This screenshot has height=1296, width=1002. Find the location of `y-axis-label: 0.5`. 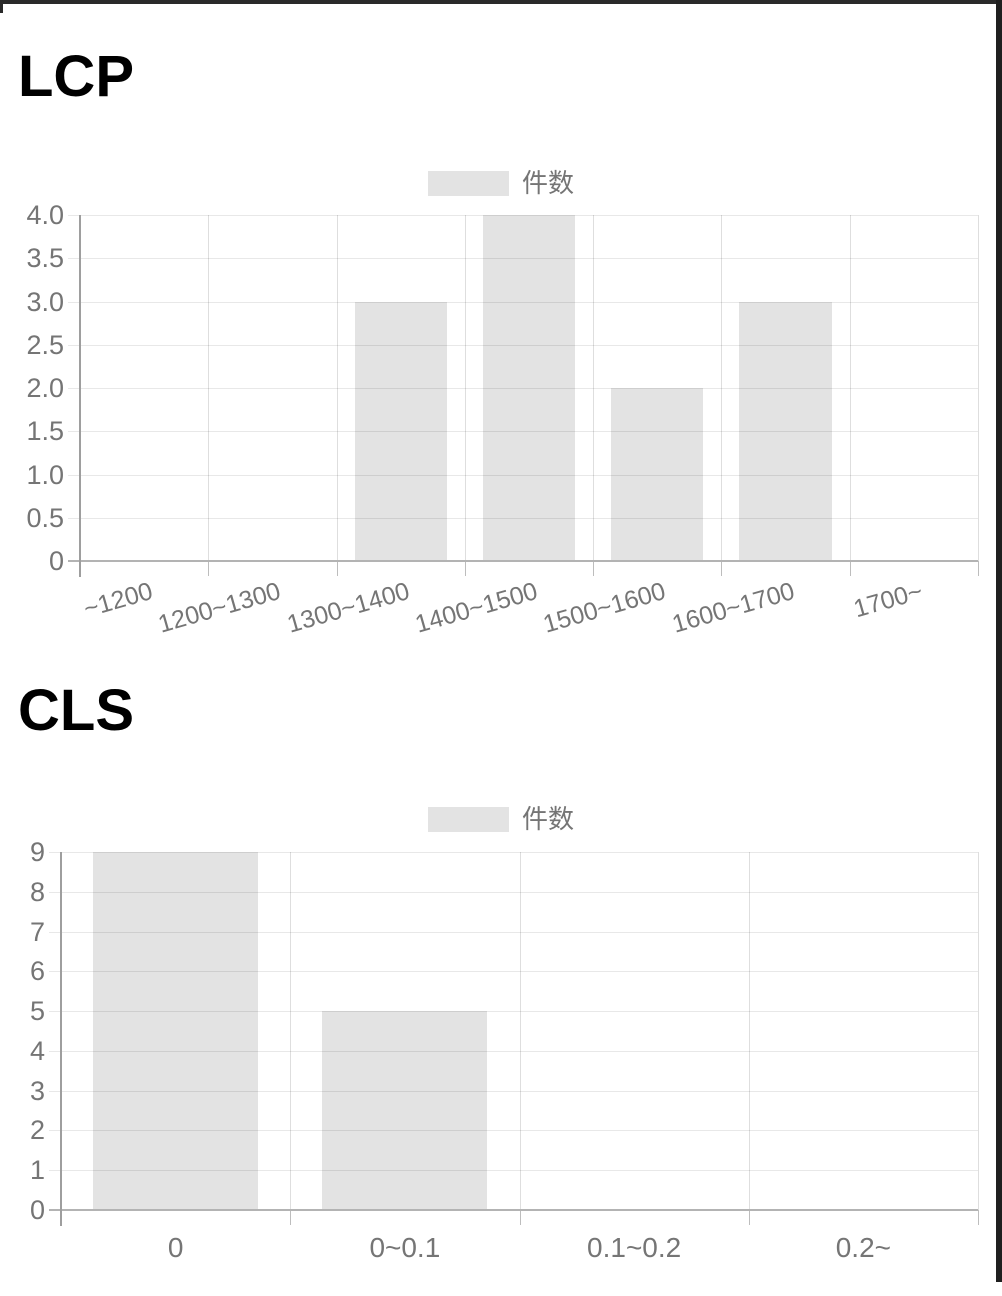

y-axis-label: 0.5 is located at coordinates (45, 517).